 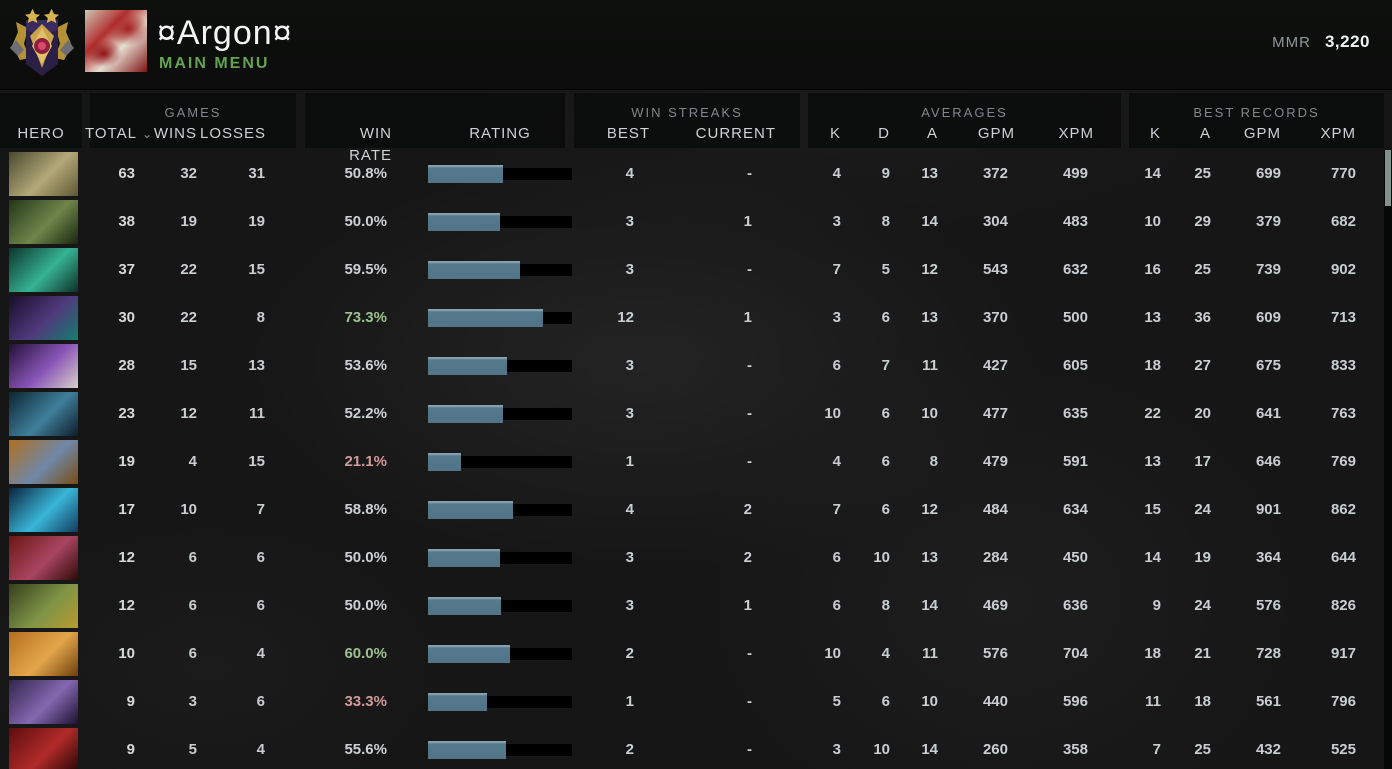 I want to click on best-assists-value: 27, so click(x=1202, y=365).